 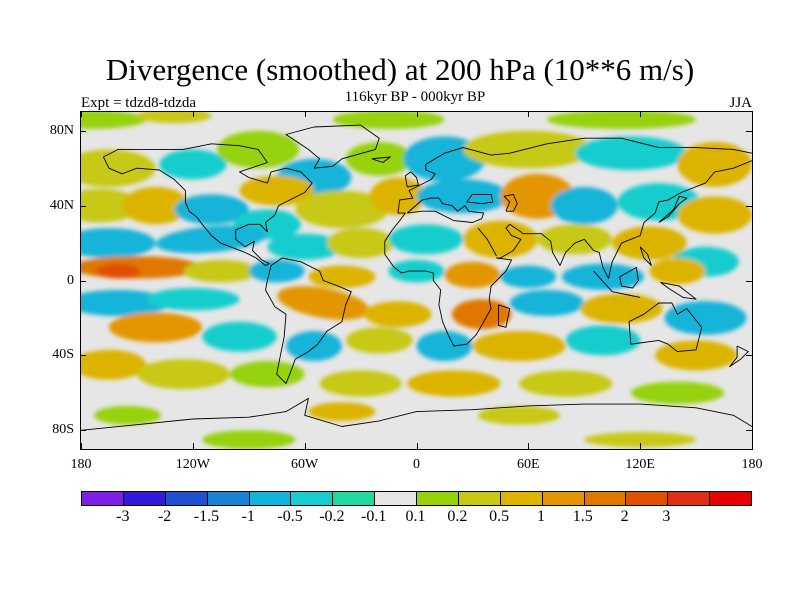 I want to click on lat-tick-label: 40N, so click(x=61, y=205).